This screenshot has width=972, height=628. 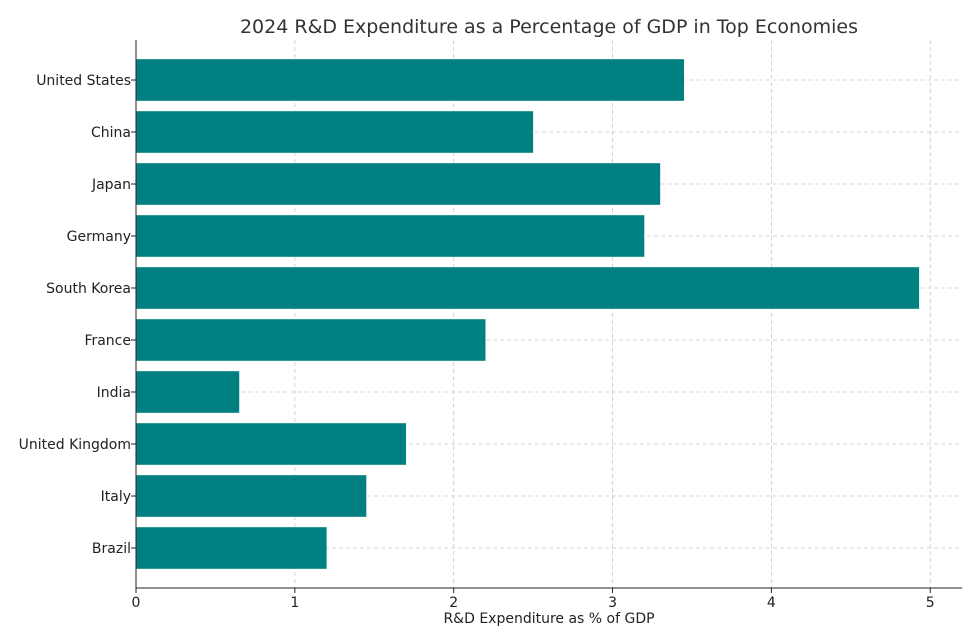 I want to click on x-tick-label: 2, so click(x=453, y=603).